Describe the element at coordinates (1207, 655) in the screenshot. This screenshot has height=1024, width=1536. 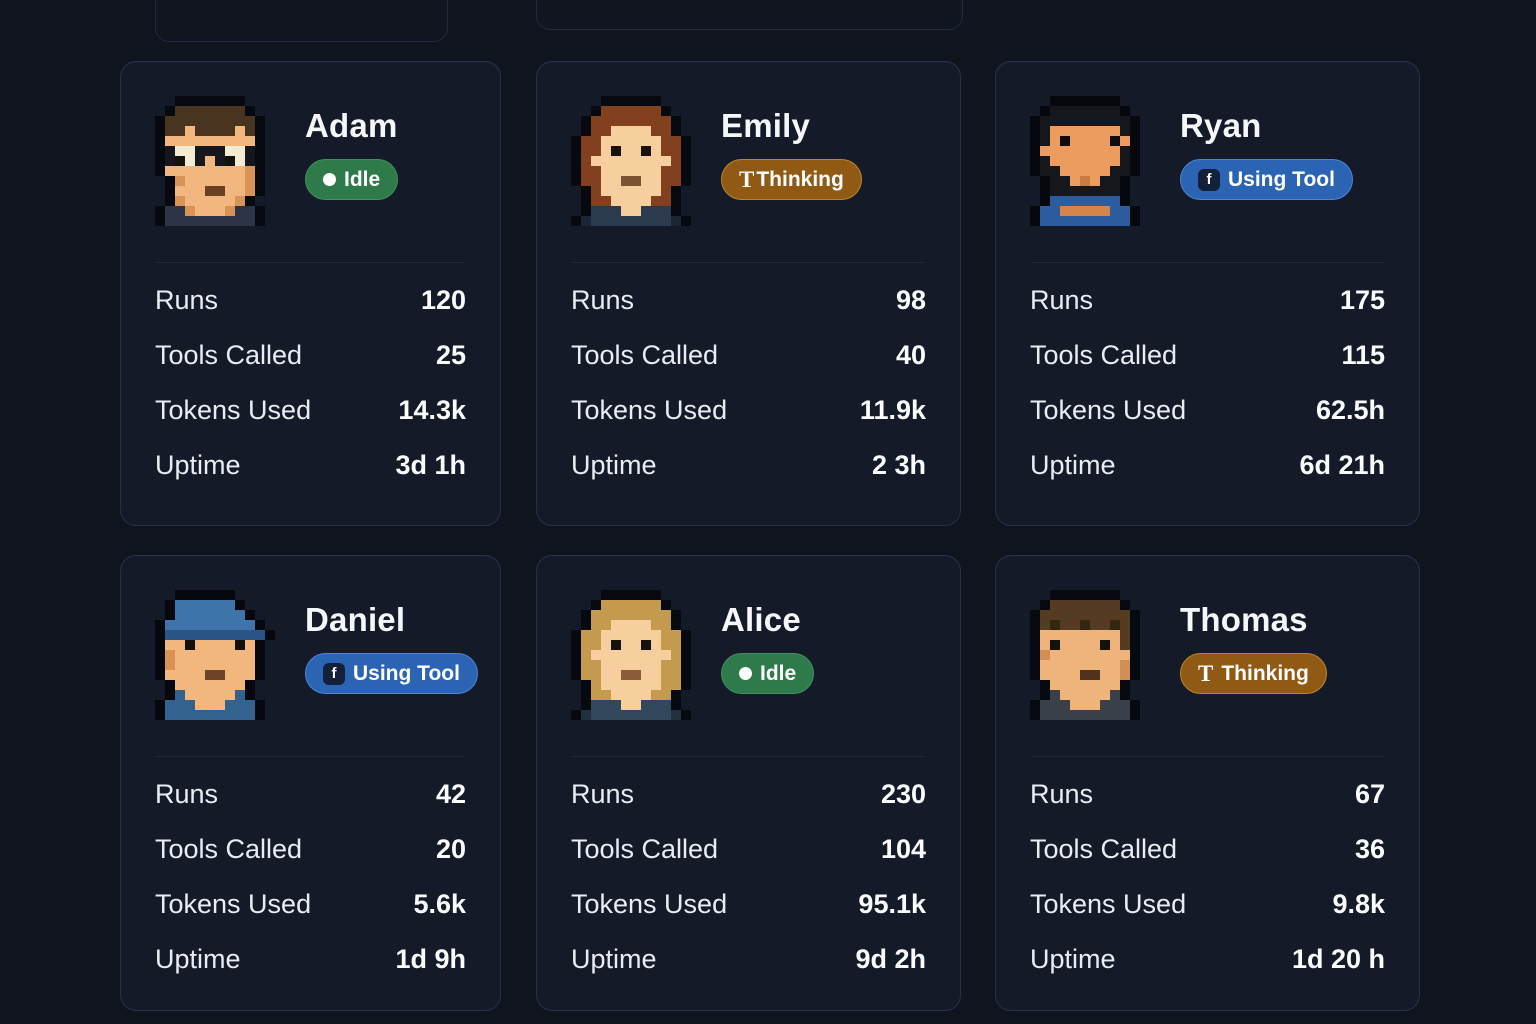
I see `card-header: Thomas T Thinking` at that location.